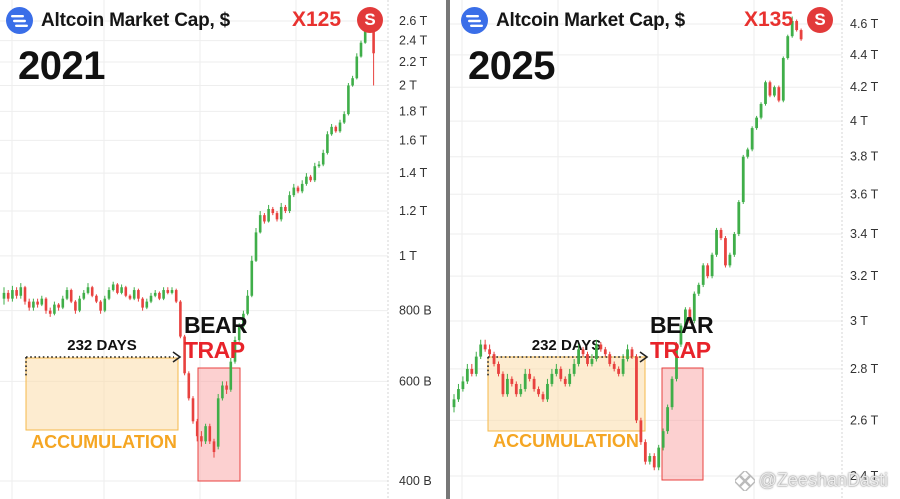 This screenshot has width=900, height=499. What do you see at coordinates (864, 24) in the screenshot?
I see `y-tick-label: 4.6 T` at bounding box center [864, 24].